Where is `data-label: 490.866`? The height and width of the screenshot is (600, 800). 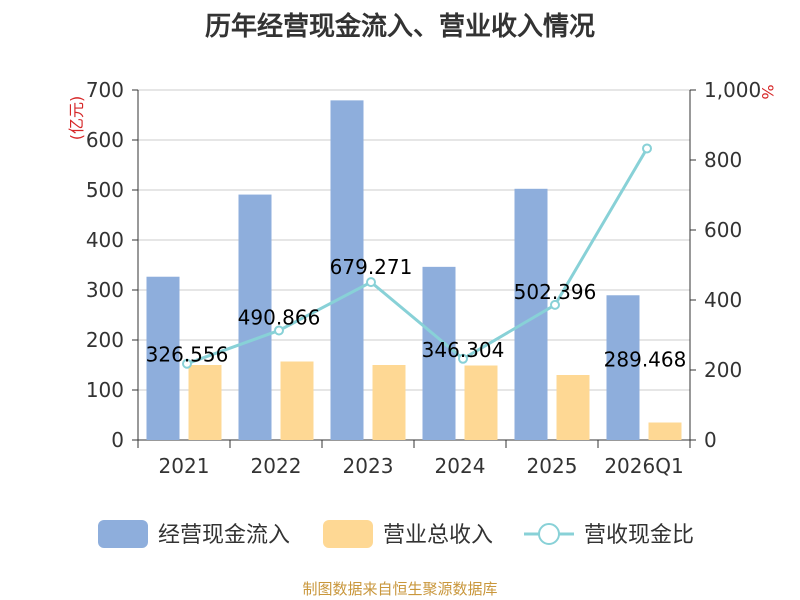
data-label: 490.866 is located at coordinates (279, 317).